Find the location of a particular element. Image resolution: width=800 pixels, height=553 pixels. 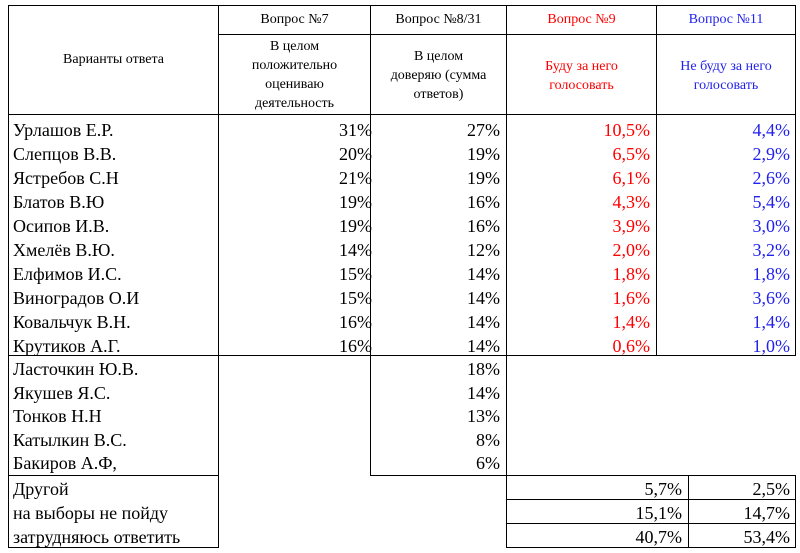

table-row: Осипов И.В. 19% 16% 3,9% 3,0% is located at coordinates (402, 226).